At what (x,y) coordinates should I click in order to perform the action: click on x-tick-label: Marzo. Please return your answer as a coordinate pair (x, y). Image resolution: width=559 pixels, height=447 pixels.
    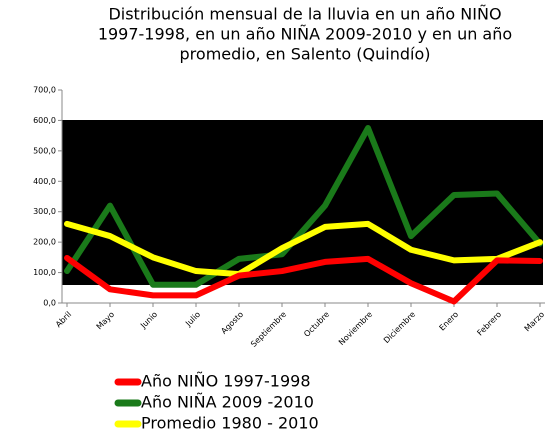
    Looking at the image, I should click on (535, 322).